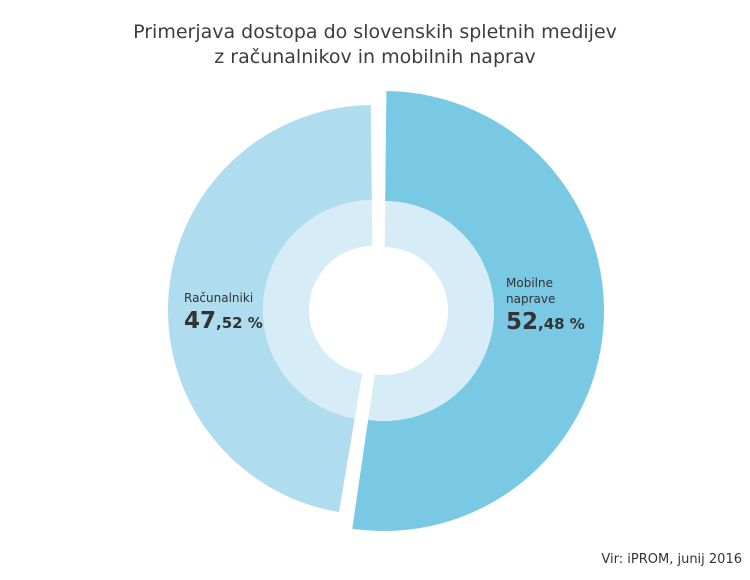 The image size is (750, 580). What do you see at coordinates (522, 322) in the screenshot?
I see `label-mobilne-naprave-value-int: 52` at bounding box center [522, 322].